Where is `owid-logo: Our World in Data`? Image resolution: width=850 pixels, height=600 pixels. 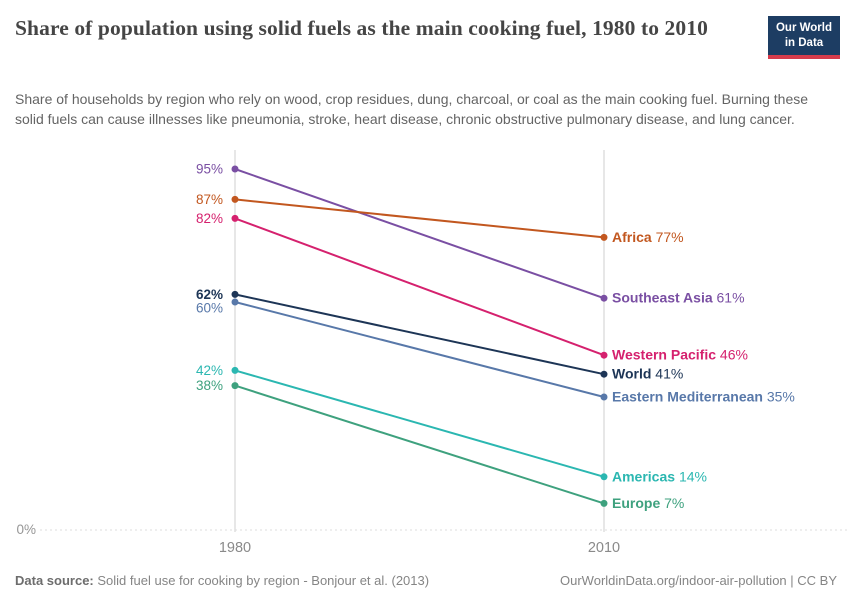
owid-logo: Our World in Data is located at coordinates (804, 37).